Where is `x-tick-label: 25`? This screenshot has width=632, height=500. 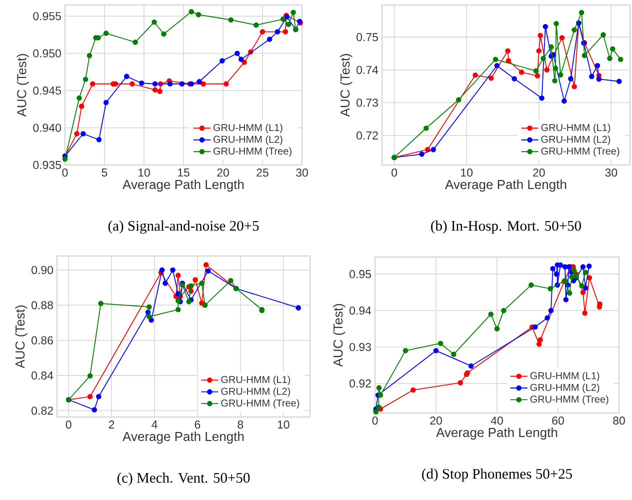 x-tick-label: 25 is located at coordinates (262, 172).